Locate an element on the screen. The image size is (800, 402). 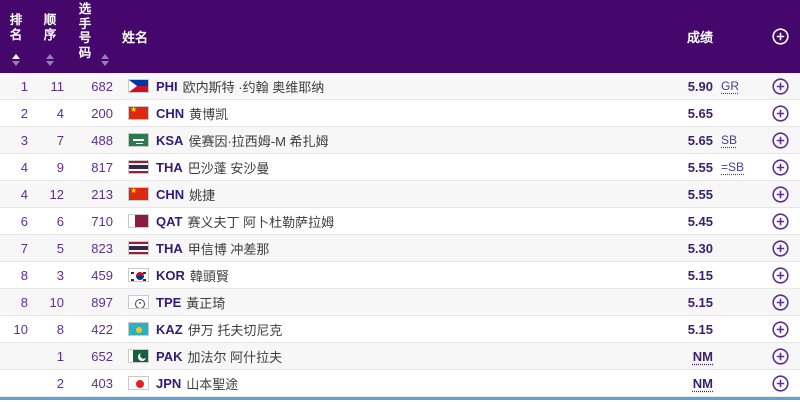
sort-arrows-icon is located at coordinates (50, 60).